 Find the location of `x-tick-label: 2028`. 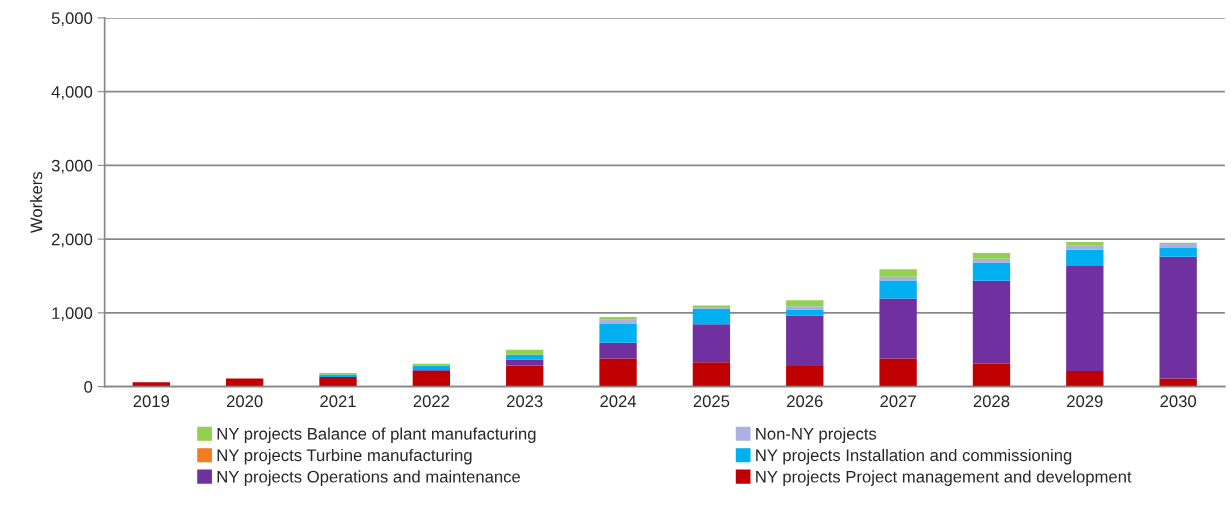

x-tick-label: 2028 is located at coordinates (991, 401).